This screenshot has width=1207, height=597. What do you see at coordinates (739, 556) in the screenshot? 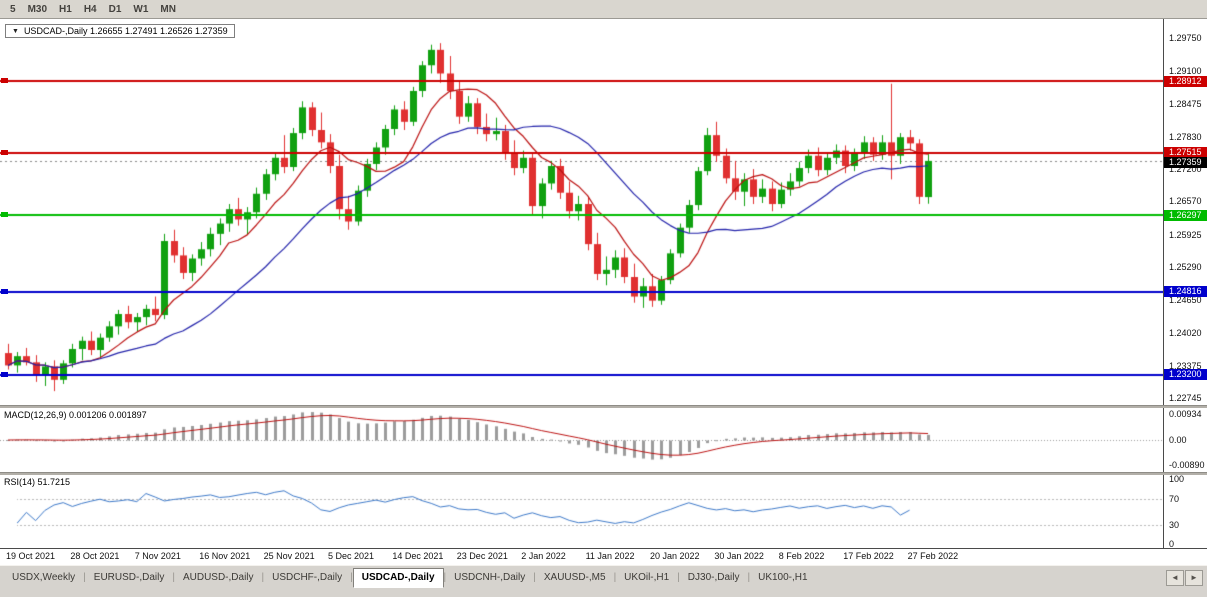
I see `date-label: 30 Jan 2022` at bounding box center [739, 556].